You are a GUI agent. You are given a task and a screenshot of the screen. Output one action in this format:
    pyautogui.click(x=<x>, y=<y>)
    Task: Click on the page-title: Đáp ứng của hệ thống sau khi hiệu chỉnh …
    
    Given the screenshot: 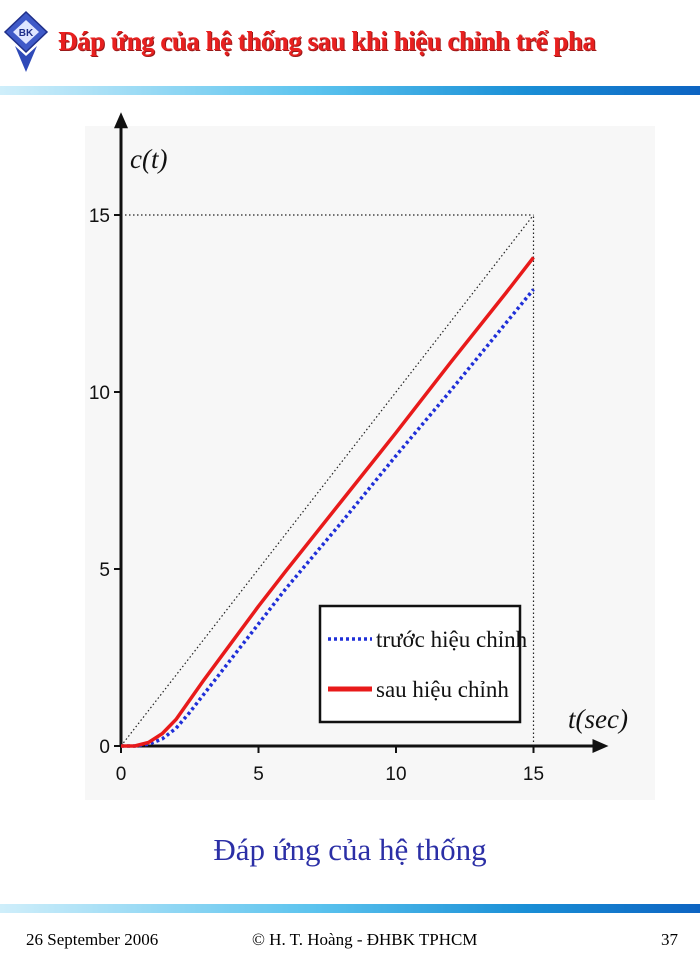 What is the action you would take?
    pyautogui.click(x=327, y=41)
    